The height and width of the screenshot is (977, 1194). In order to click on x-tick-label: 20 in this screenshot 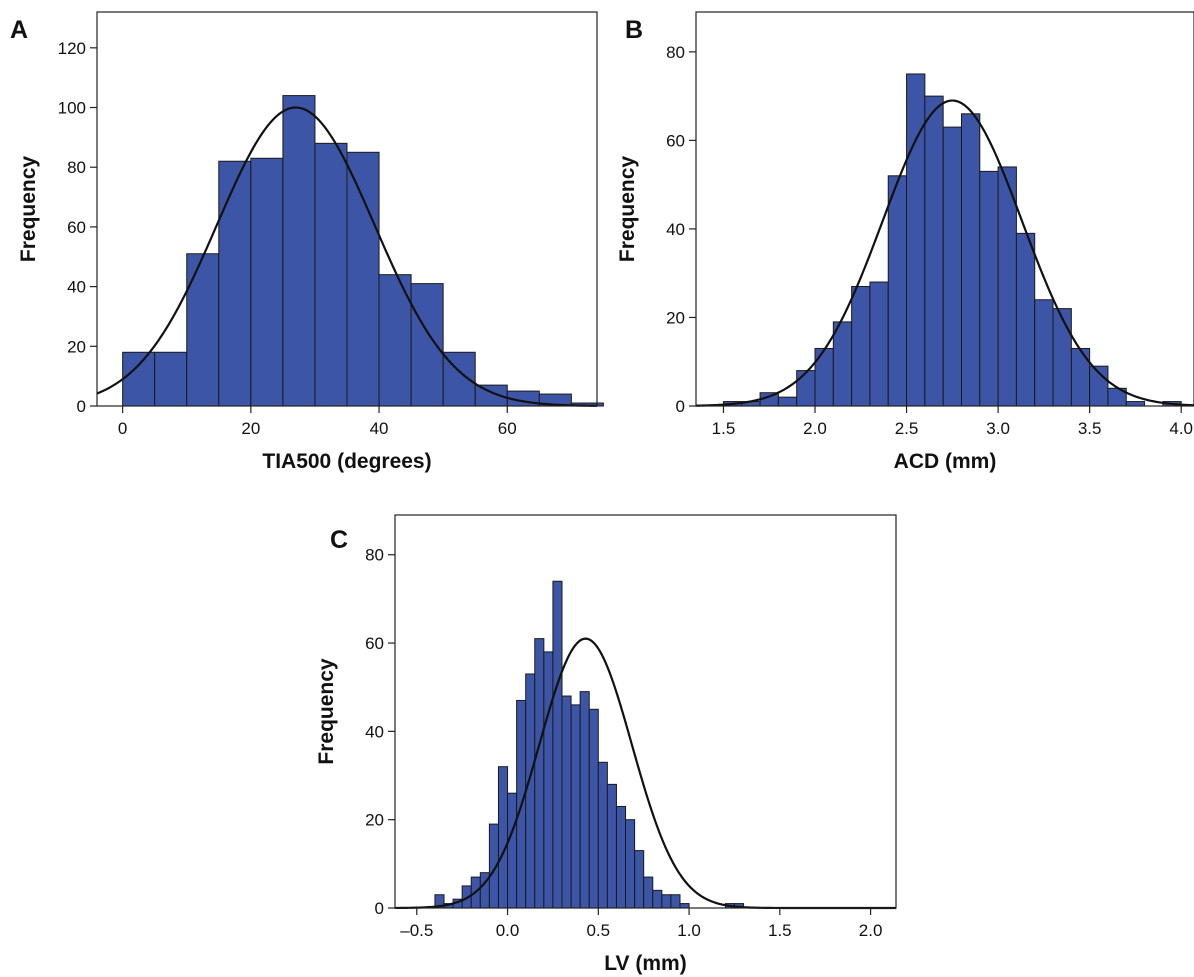, I will do `click(250, 428)`.